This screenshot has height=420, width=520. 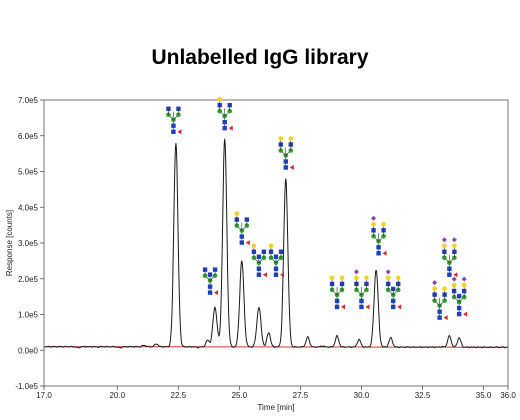 What do you see at coordinates (28, 315) in the screenshot?
I see `y-tick-label: 1.0e5` at bounding box center [28, 315].